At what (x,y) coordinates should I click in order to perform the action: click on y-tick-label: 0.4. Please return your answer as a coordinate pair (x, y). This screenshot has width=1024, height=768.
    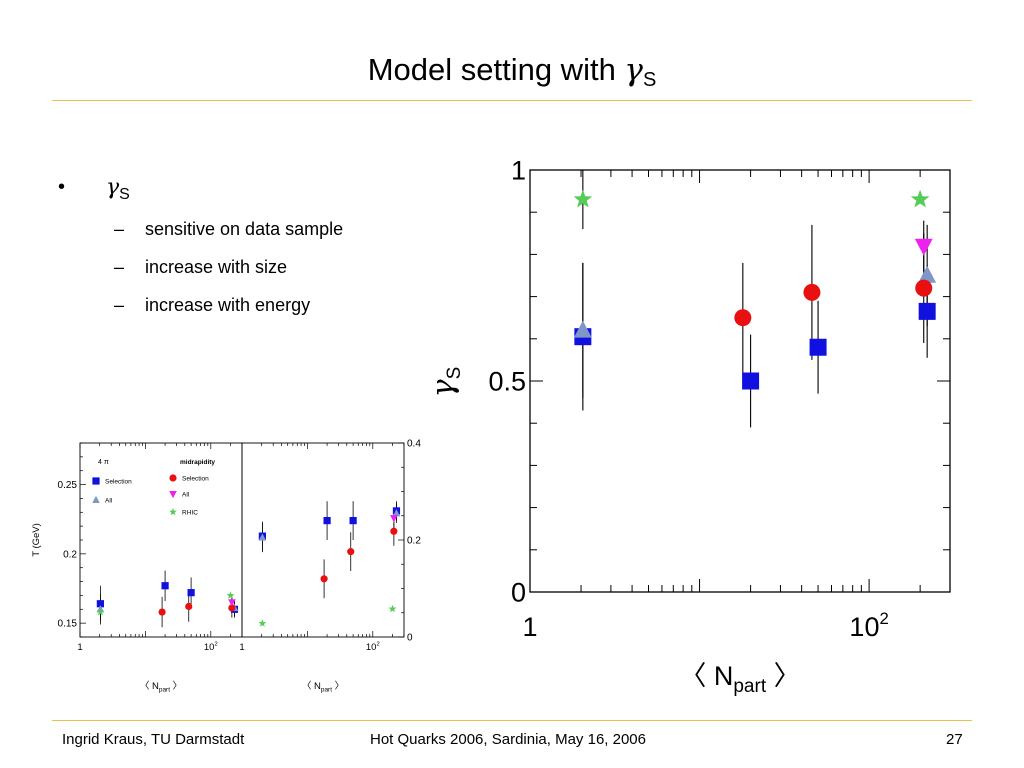
    Looking at the image, I should click on (414, 444).